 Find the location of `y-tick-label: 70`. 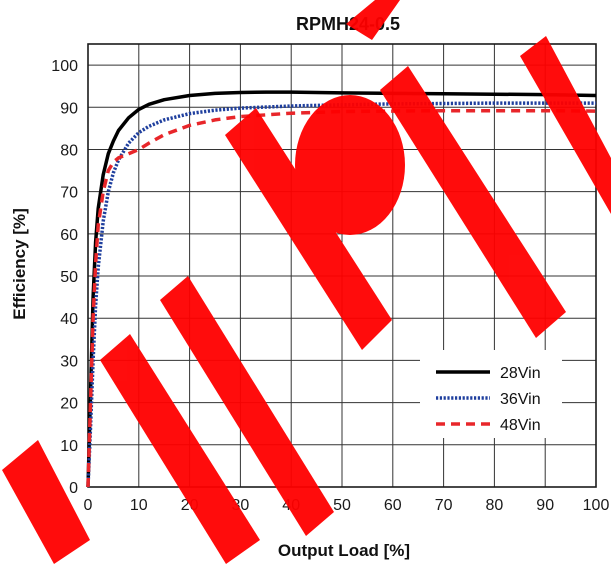

y-tick-label: 70 is located at coordinates (69, 193).